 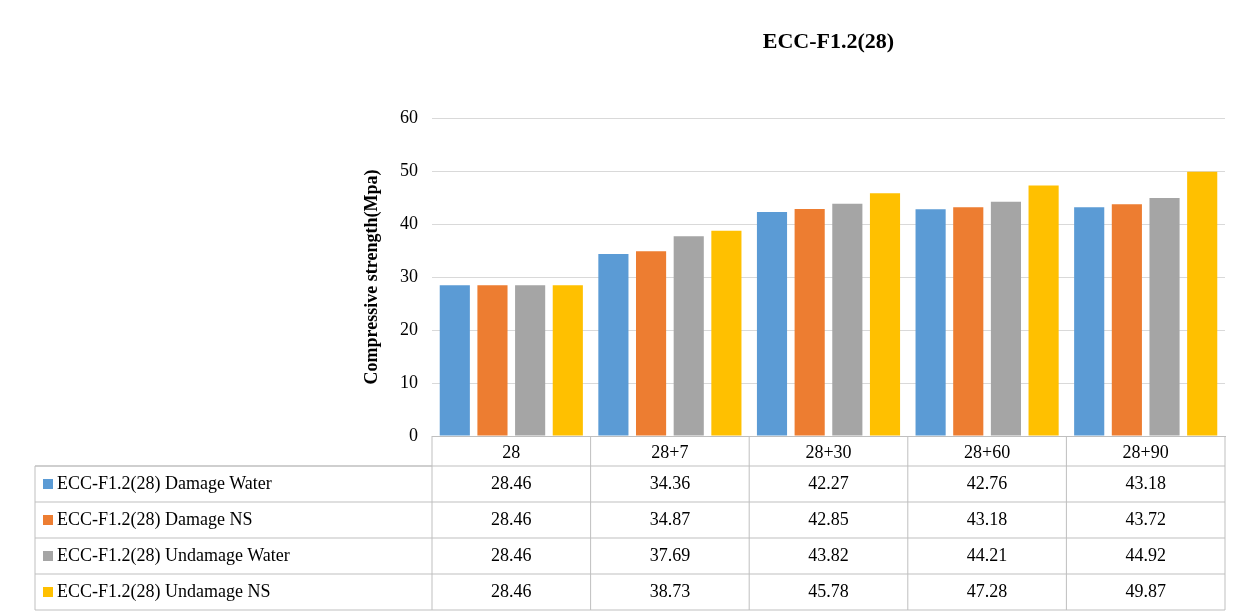 I want to click on x-tick-label: 28+60, so click(x=987, y=451).